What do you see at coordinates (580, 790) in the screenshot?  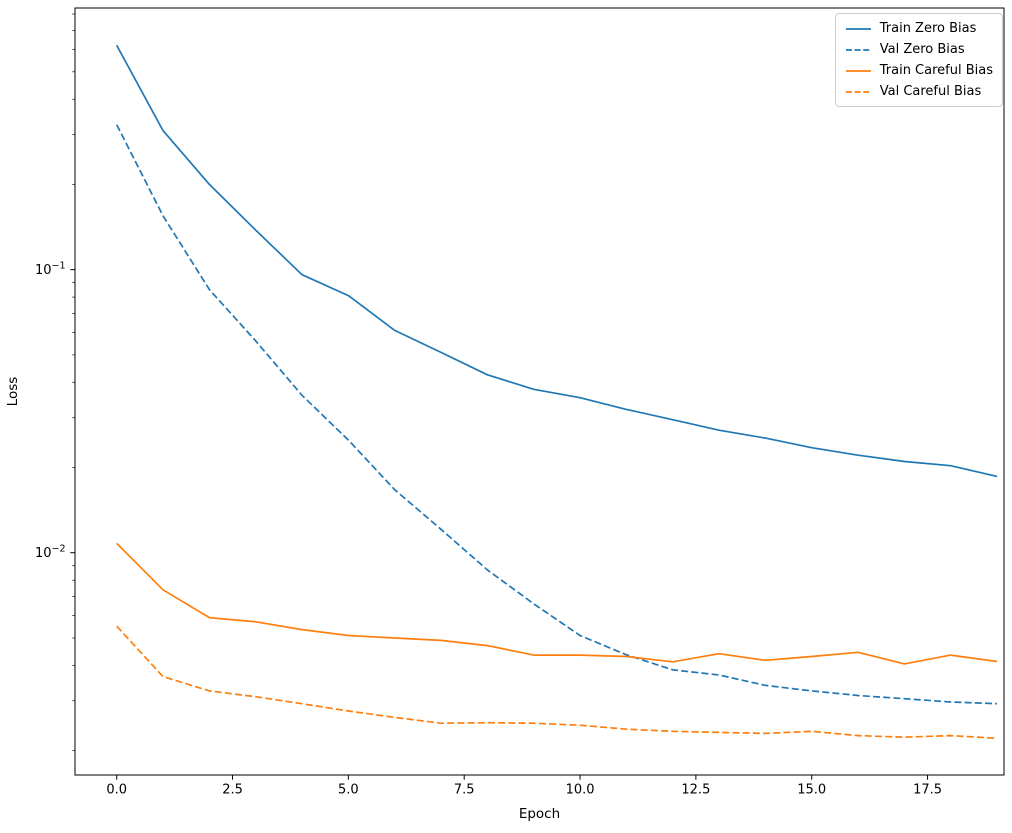 I see `x-tick-label: 10.0` at bounding box center [580, 790].